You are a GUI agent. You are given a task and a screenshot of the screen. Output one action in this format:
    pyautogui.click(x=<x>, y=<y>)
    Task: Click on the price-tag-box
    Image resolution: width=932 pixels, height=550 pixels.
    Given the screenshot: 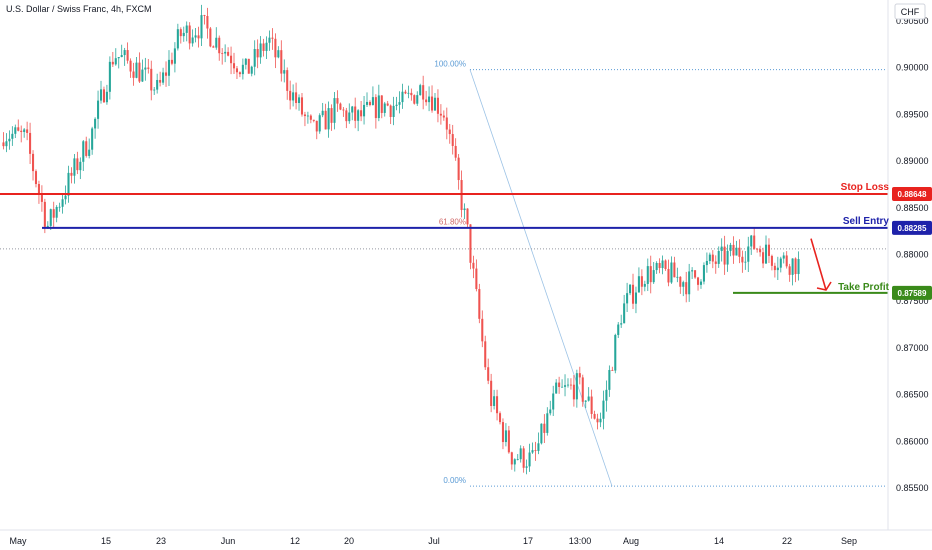 What is the action you would take?
    pyautogui.click(x=912, y=193)
    